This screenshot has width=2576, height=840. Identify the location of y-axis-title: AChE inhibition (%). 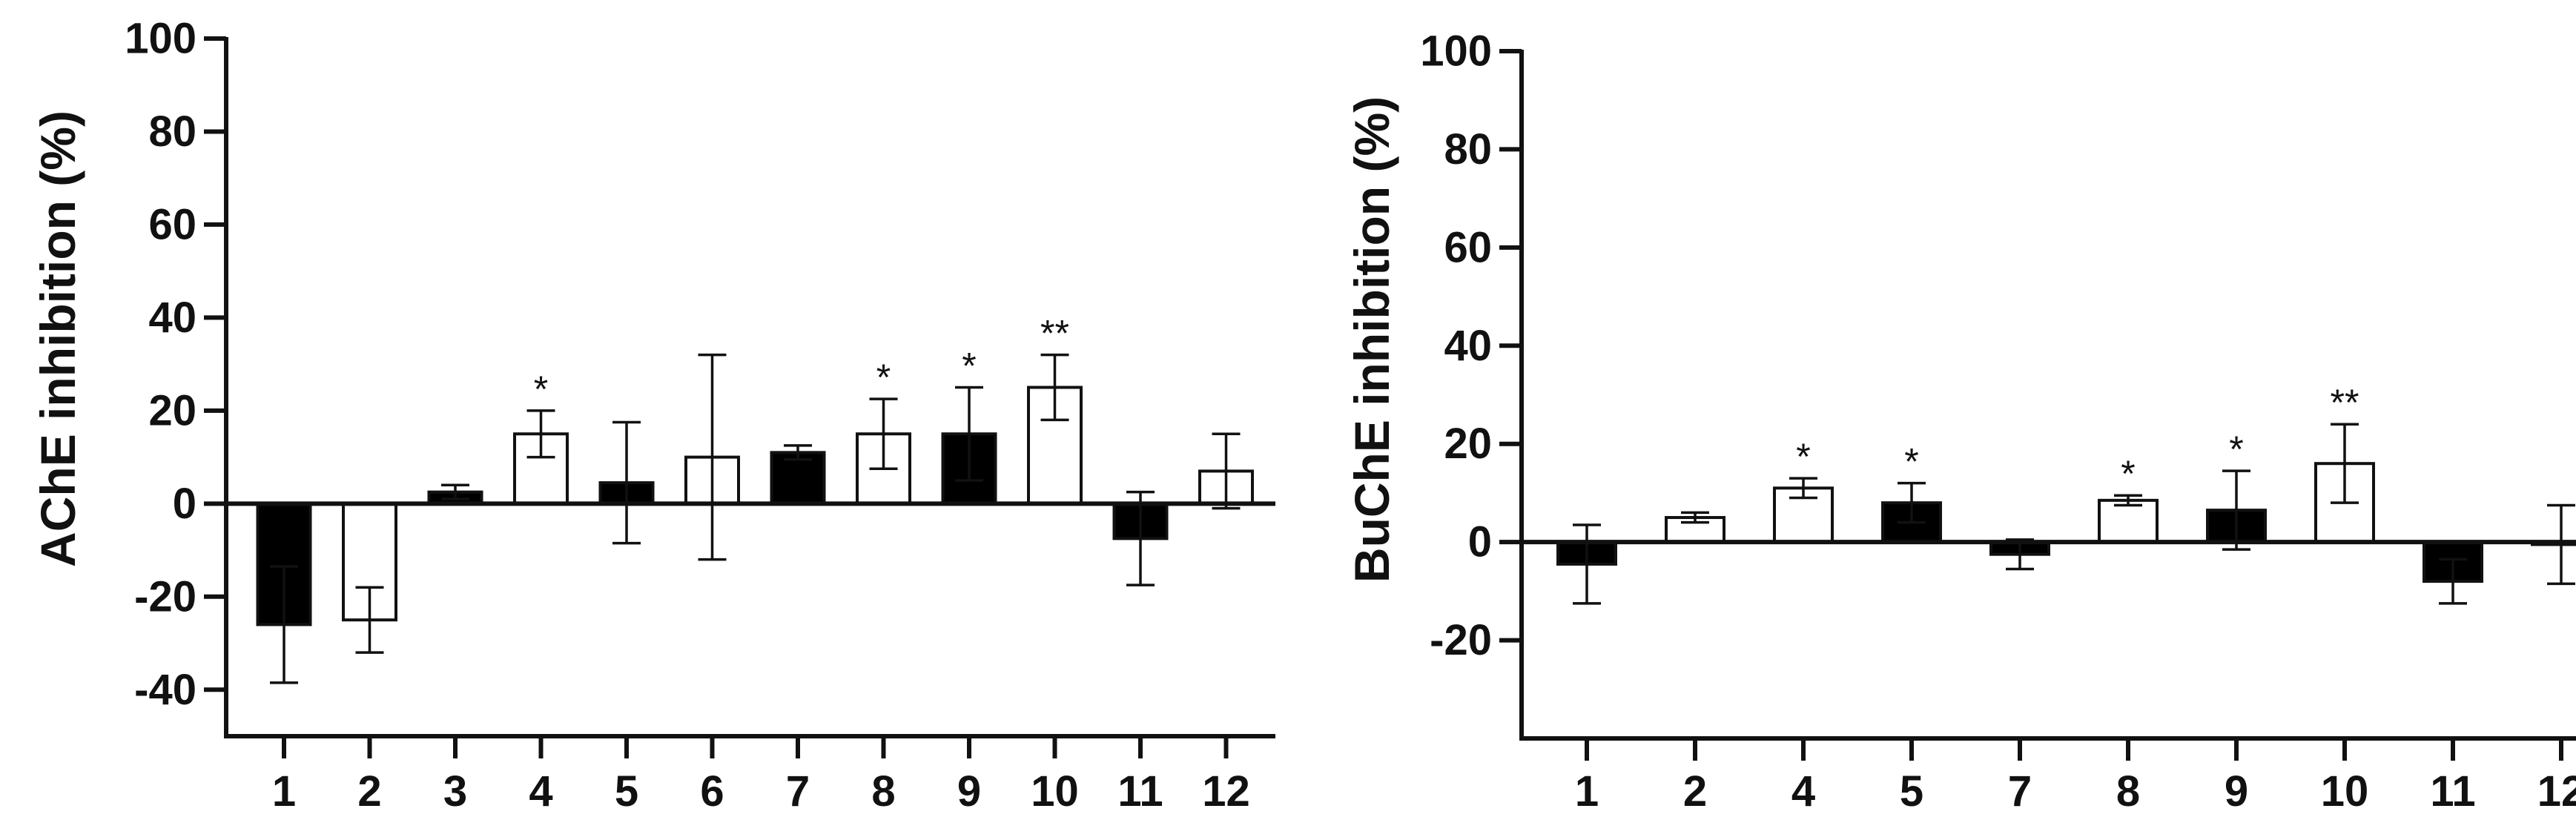
(57, 338).